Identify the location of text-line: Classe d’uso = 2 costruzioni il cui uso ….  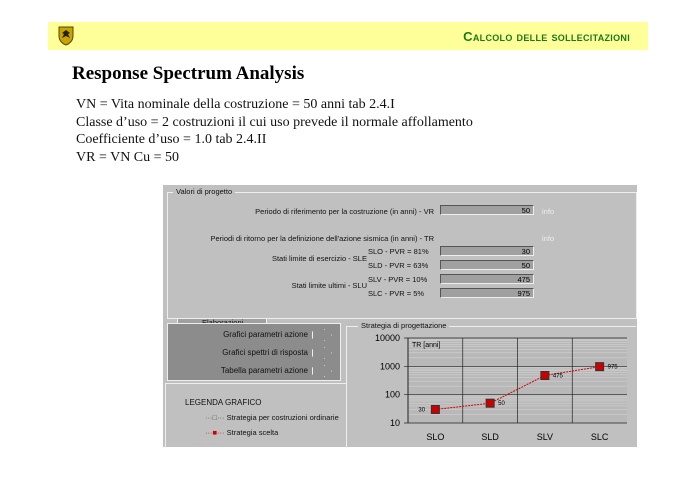
(274, 122).